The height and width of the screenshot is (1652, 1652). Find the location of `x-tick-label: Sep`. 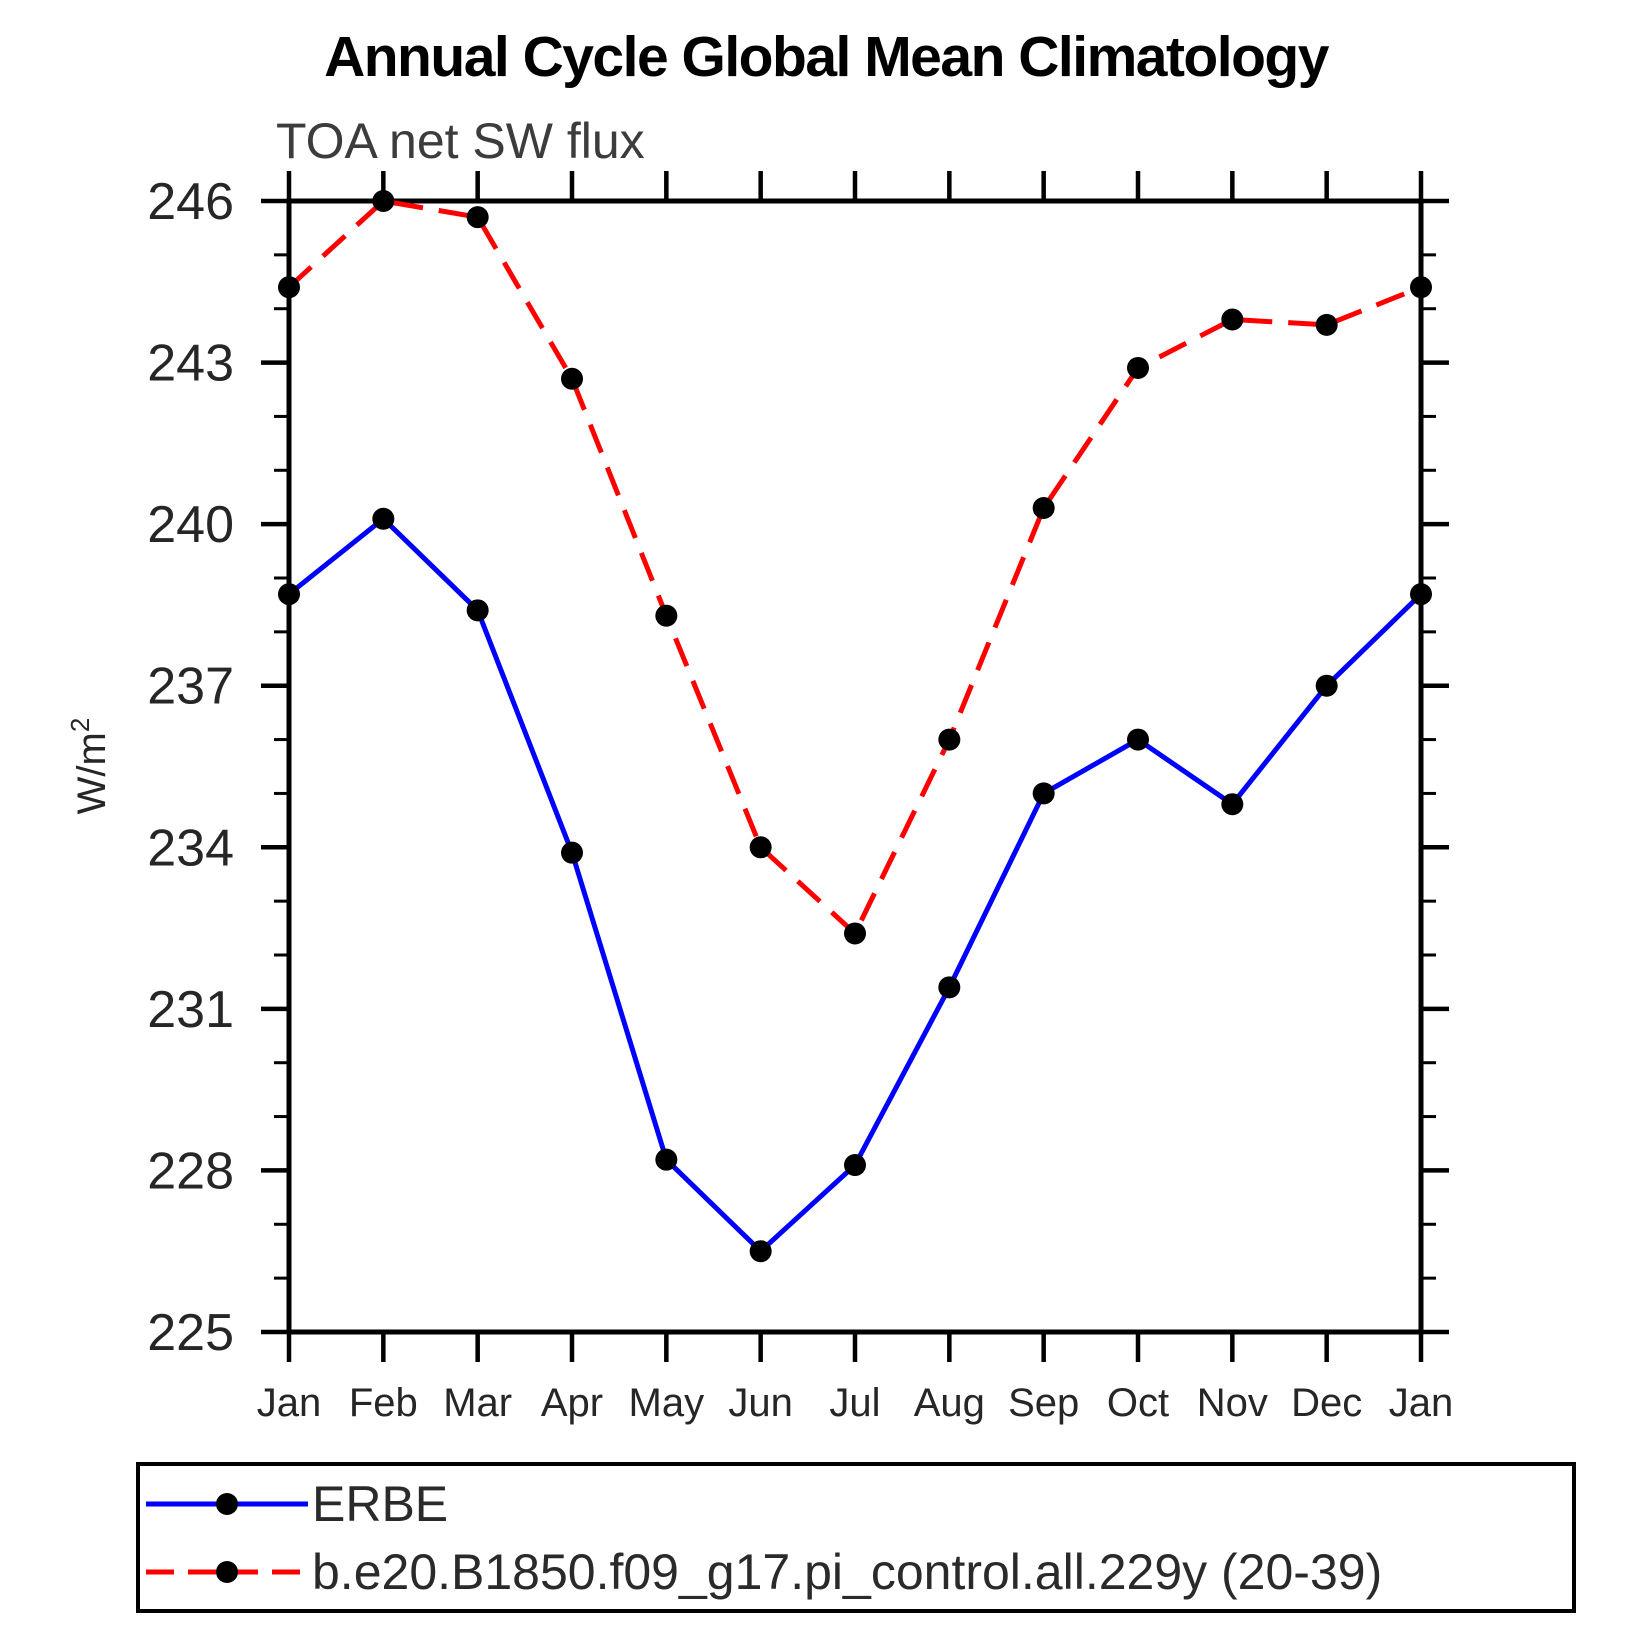

x-tick-label: Sep is located at coordinates (1043, 1403).